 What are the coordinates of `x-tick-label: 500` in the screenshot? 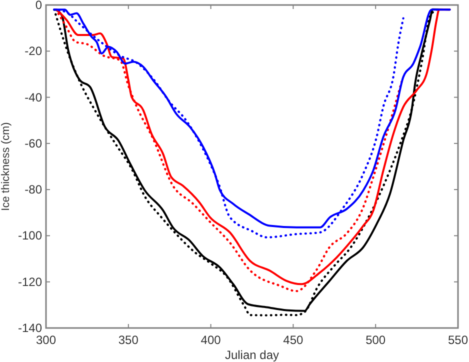 It's located at (376, 340).